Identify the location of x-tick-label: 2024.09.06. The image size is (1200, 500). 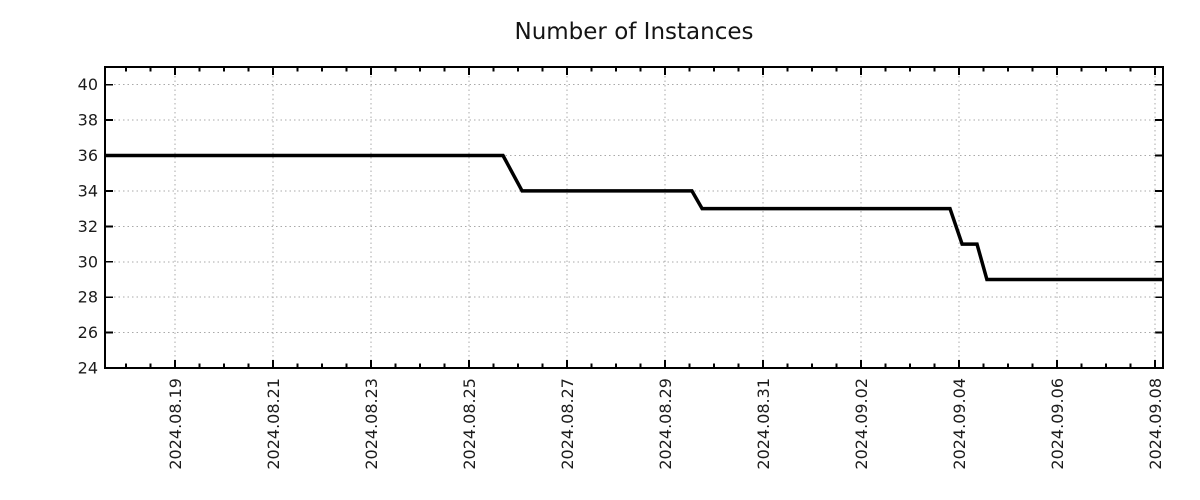
(1057, 424).